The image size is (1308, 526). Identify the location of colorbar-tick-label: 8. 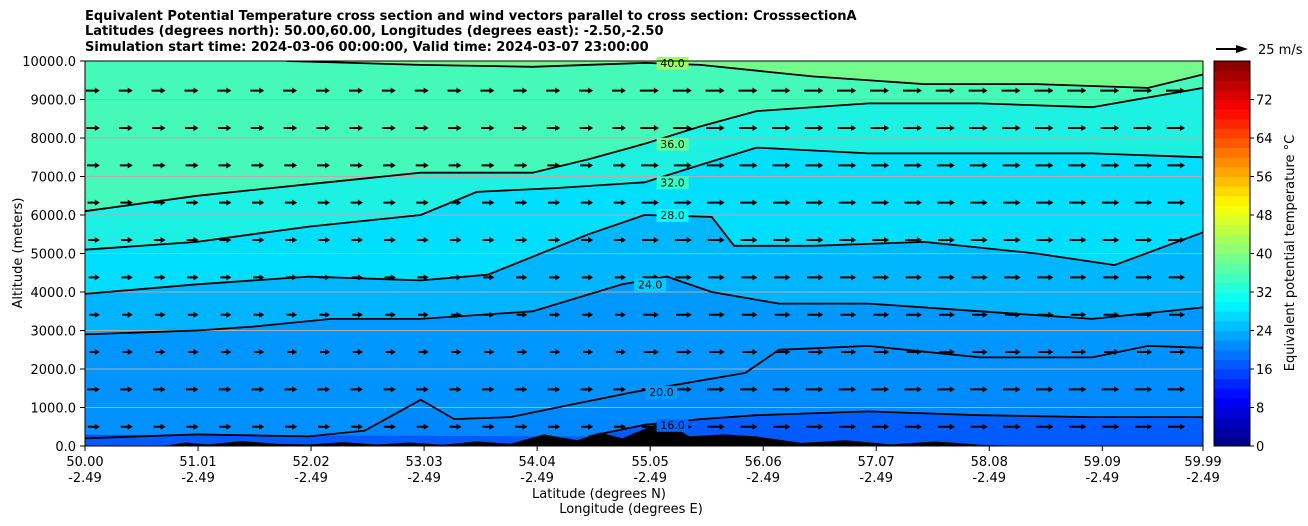
(1260, 409).